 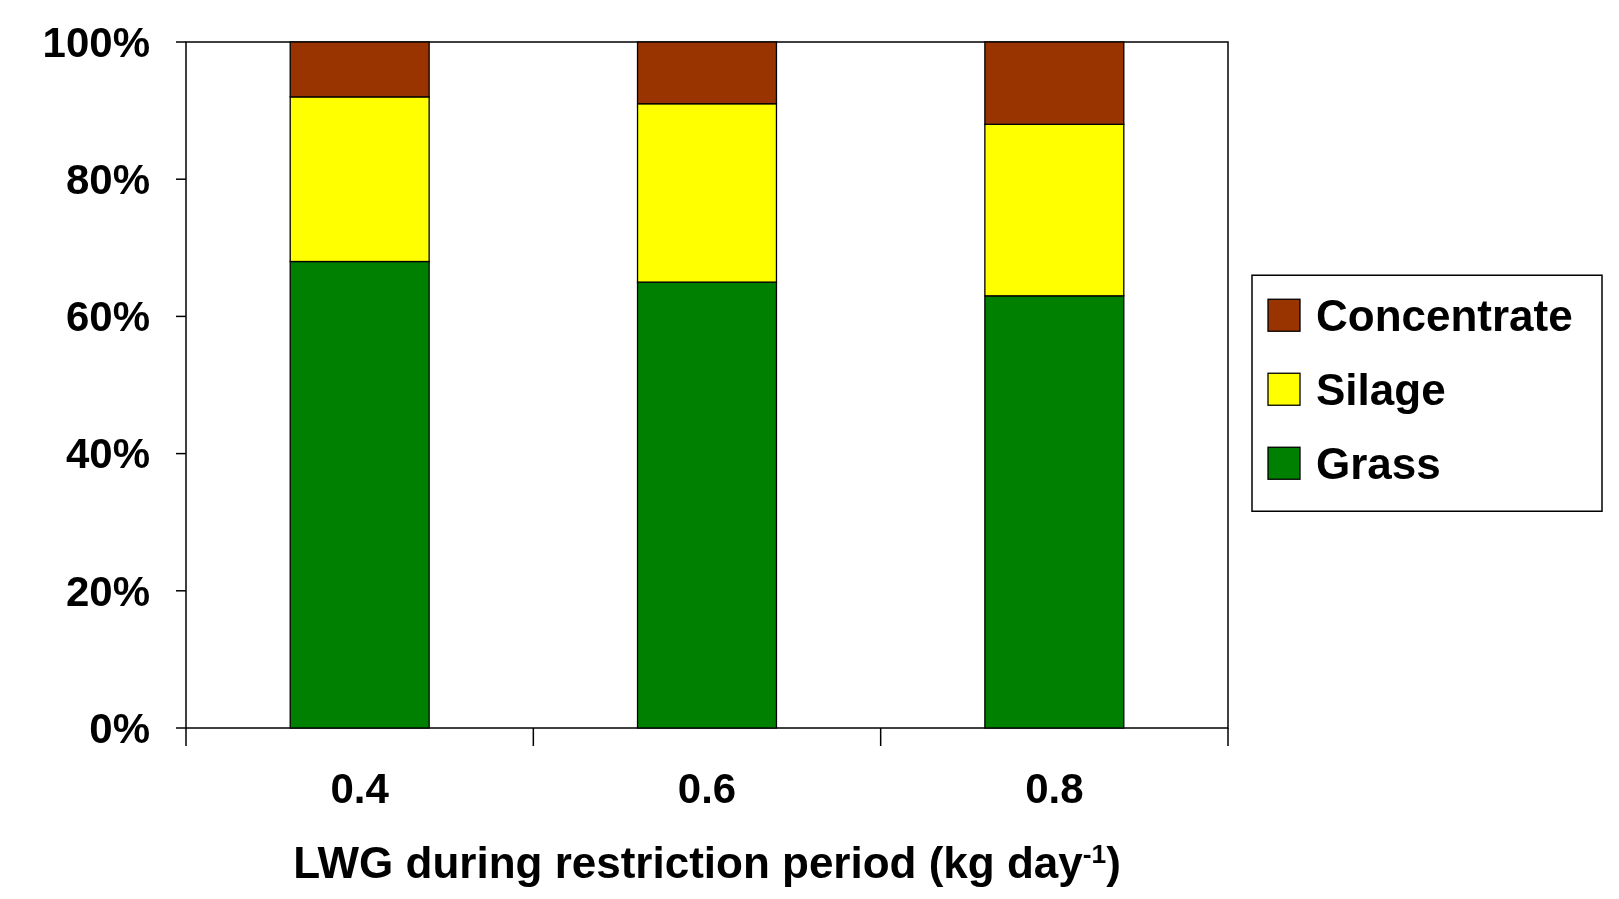 What do you see at coordinates (107, 179) in the screenshot?
I see `y-tick-label: 80%` at bounding box center [107, 179].